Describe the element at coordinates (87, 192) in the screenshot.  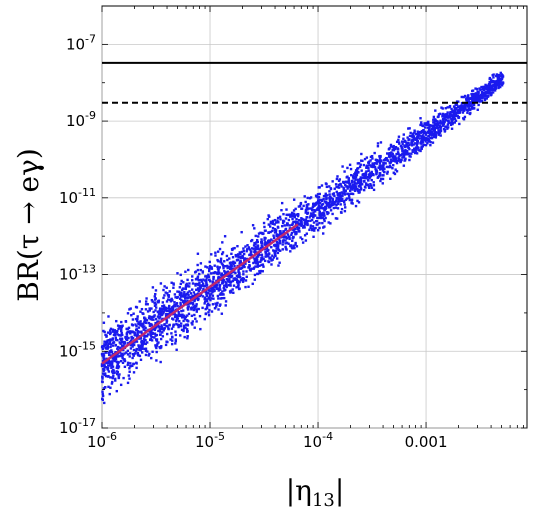
I see `y-tick-label-exponent: -11` at that location.